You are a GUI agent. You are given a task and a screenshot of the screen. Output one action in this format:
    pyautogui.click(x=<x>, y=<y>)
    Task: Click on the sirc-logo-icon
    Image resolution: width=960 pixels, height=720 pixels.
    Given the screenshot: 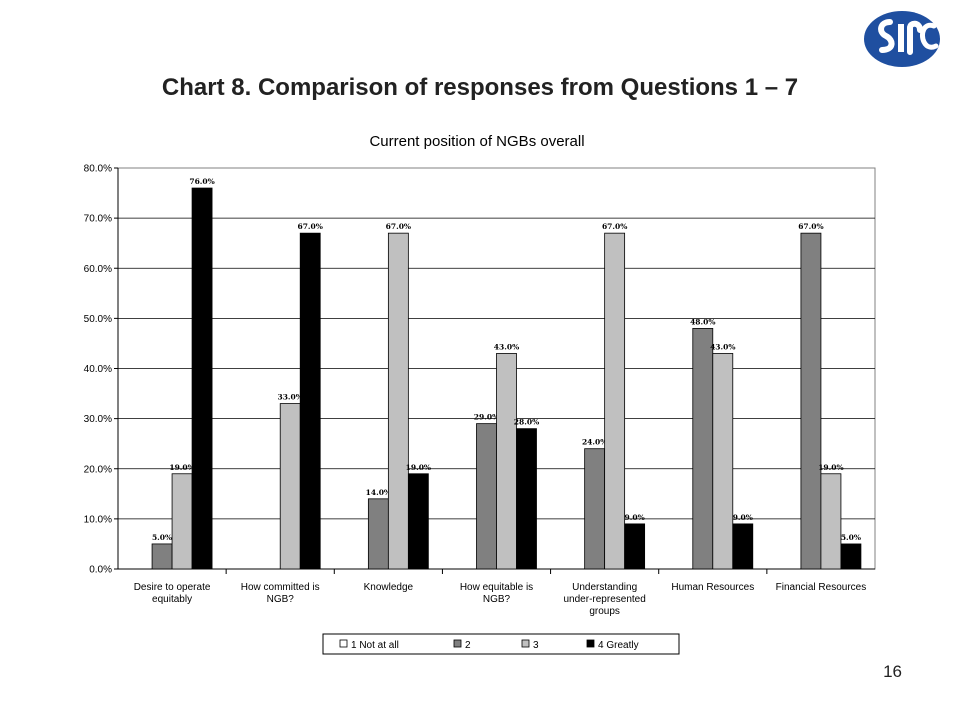 What is the action you would take?
    pyautogui.click(x=902, y=42)
    